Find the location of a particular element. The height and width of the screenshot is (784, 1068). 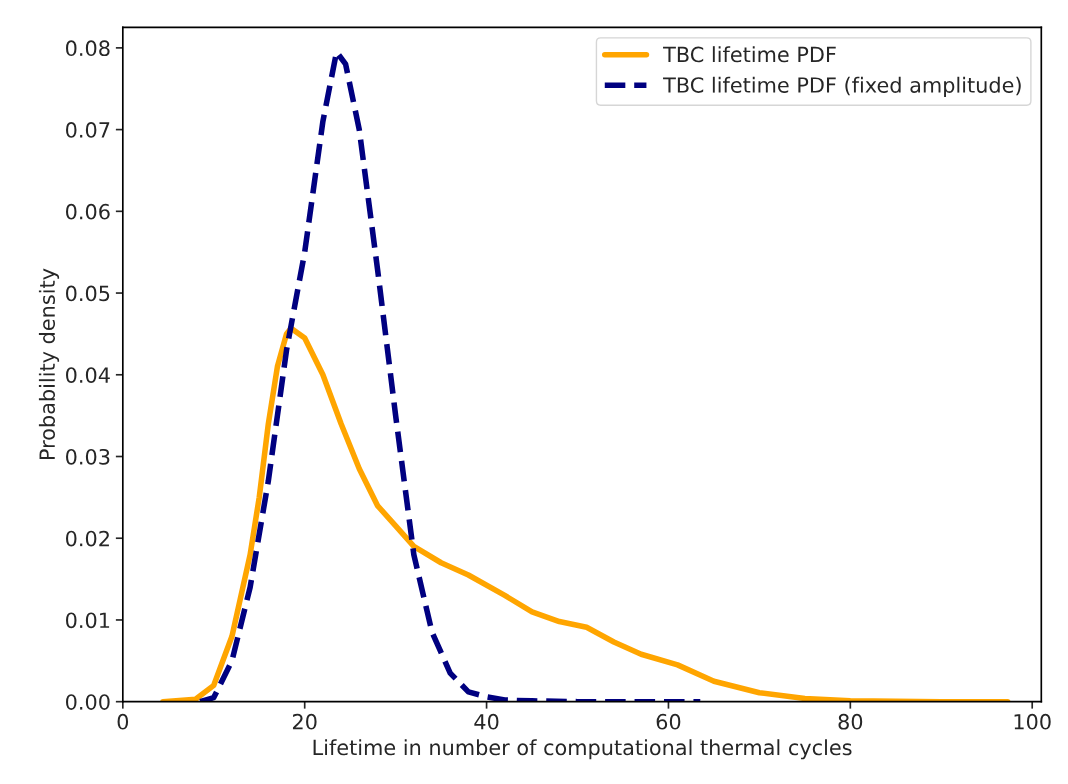

y-axis-title: Probability density is located at coordinates (49, 364).